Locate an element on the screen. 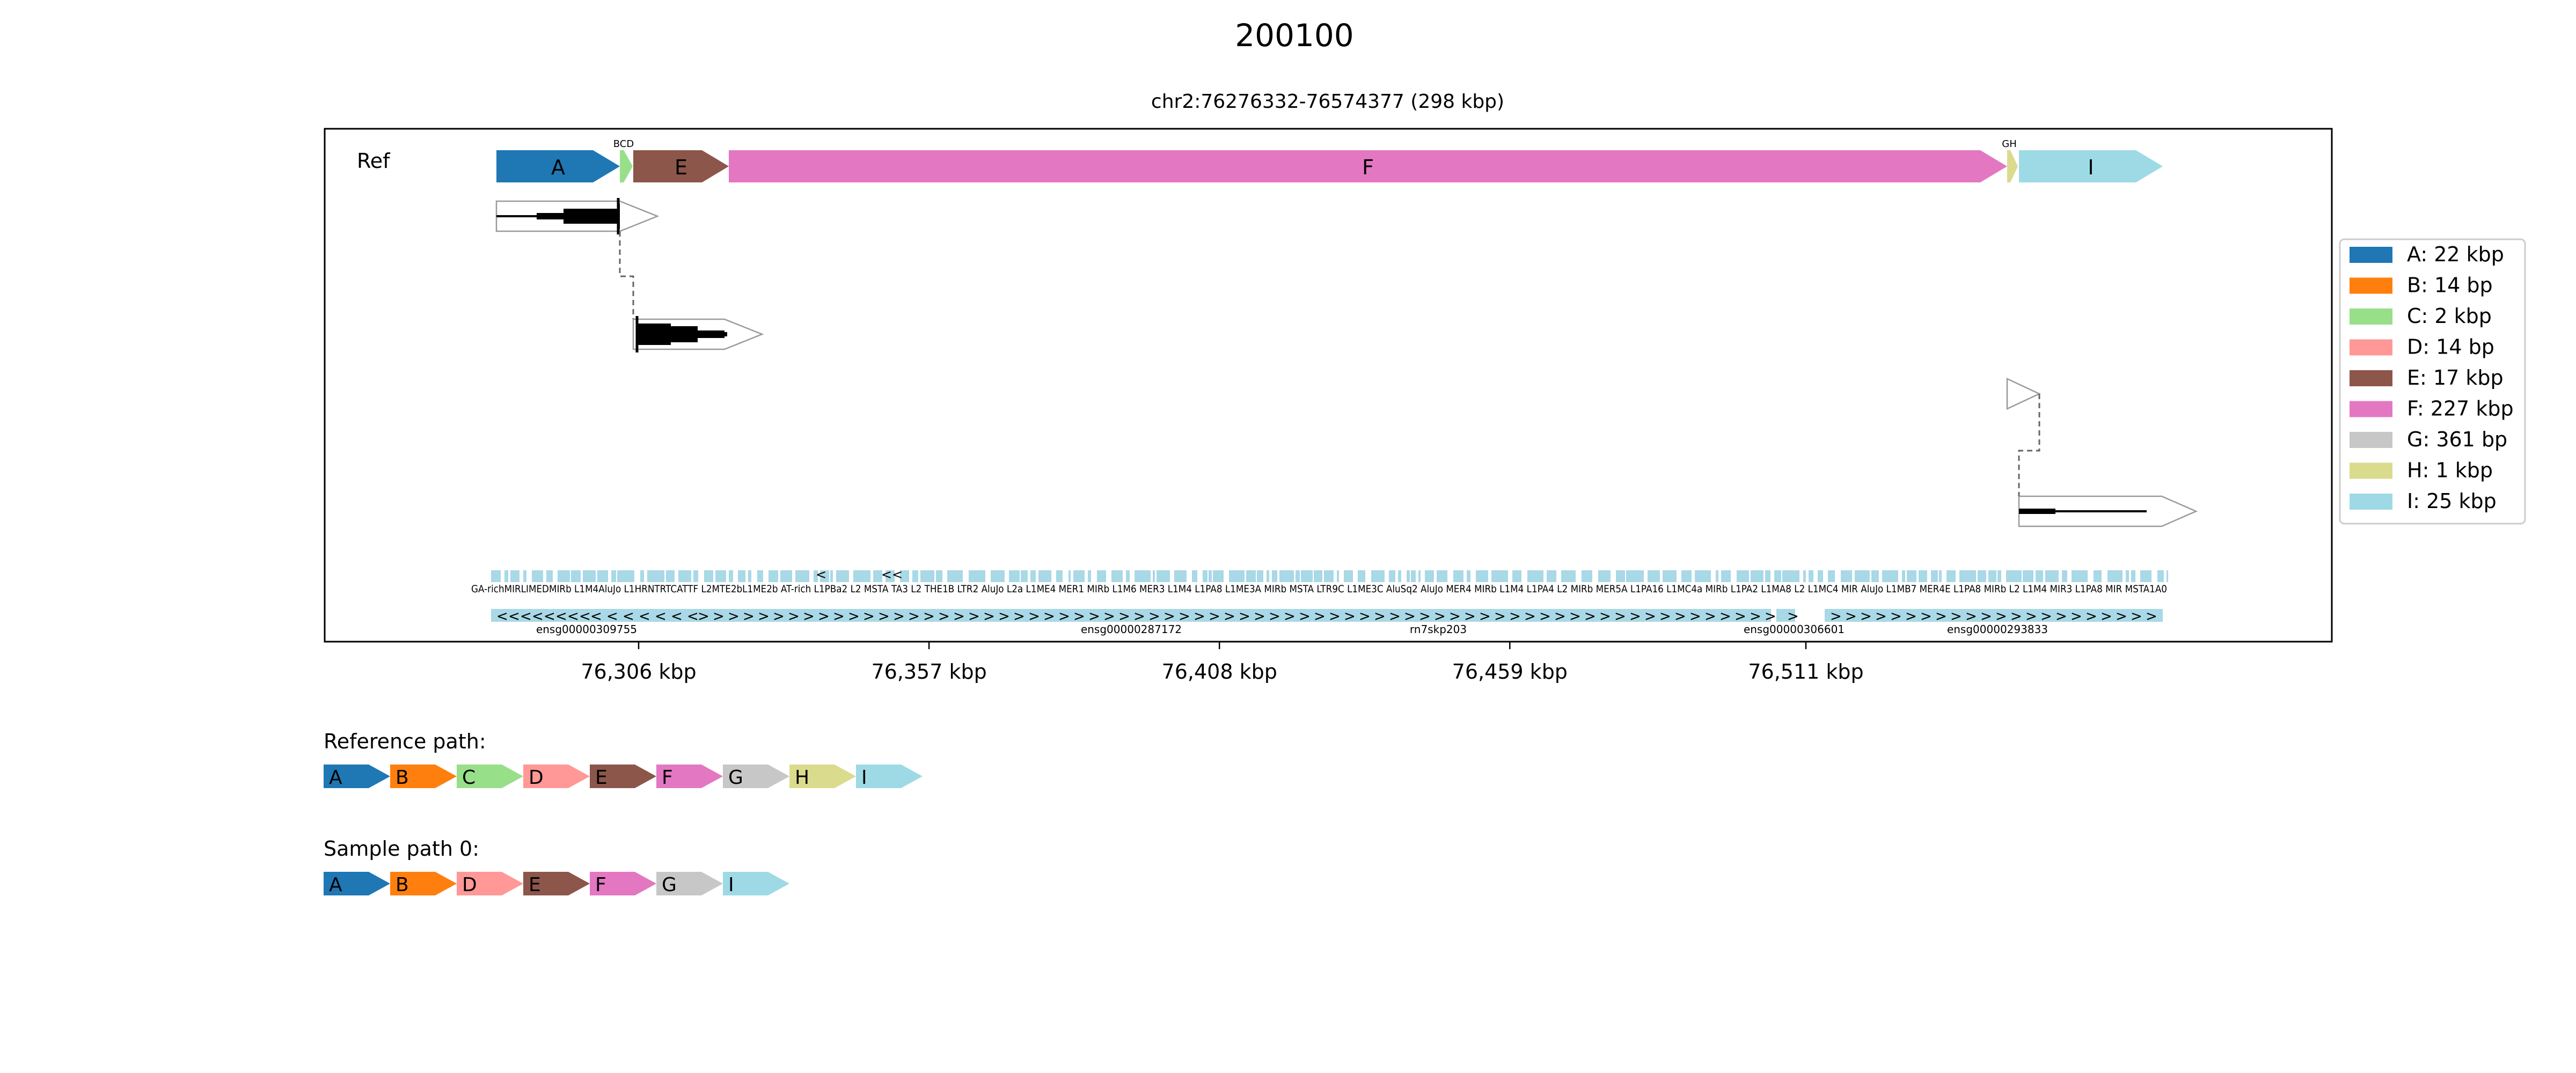  gene-label: ensg00000306601 is located at coordinates (1794, 629).